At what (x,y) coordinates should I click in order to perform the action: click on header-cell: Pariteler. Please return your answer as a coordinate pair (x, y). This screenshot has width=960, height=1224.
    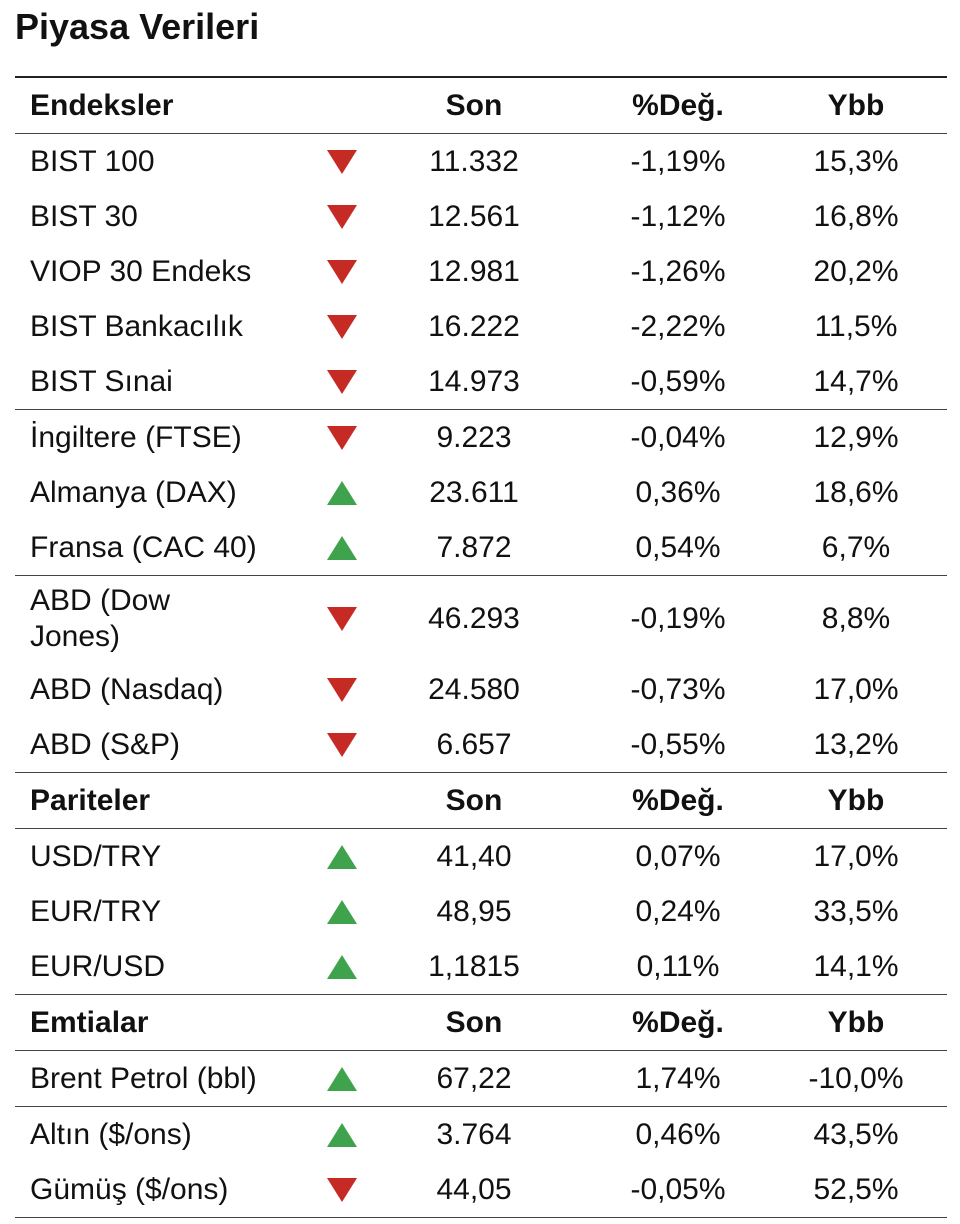
    Looking at the image, I should click on (90, 800).